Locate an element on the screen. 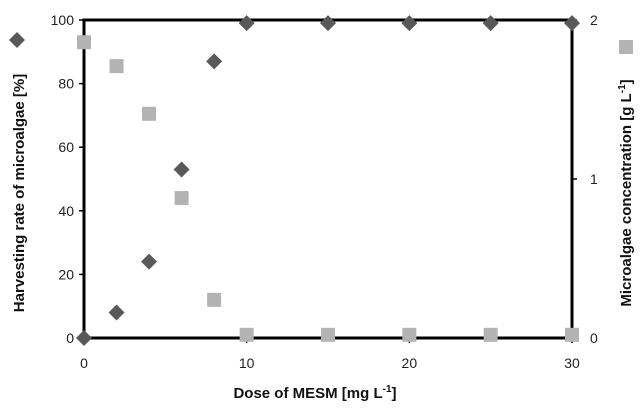 Image resolution: width=640 pixels, height=411 pixels. x-axis-label-main: Dose of MESM [mg L is located at coordinates (307, 393).